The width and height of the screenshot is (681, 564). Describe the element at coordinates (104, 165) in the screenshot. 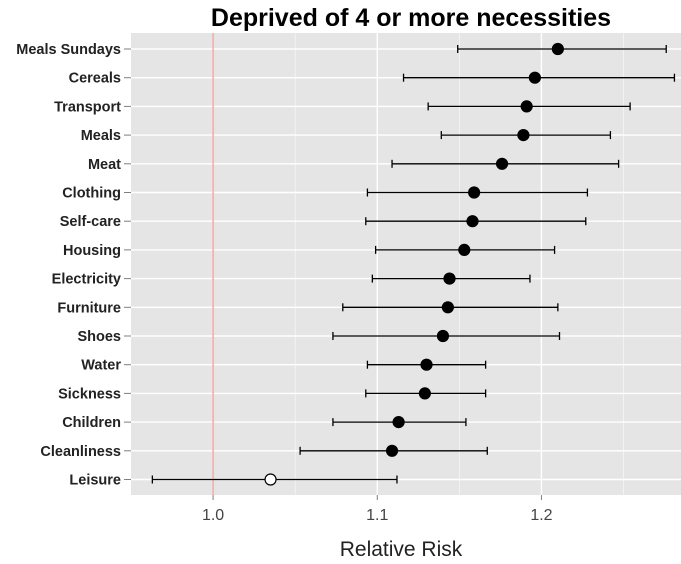

I see `category-label: Meat` at that location.